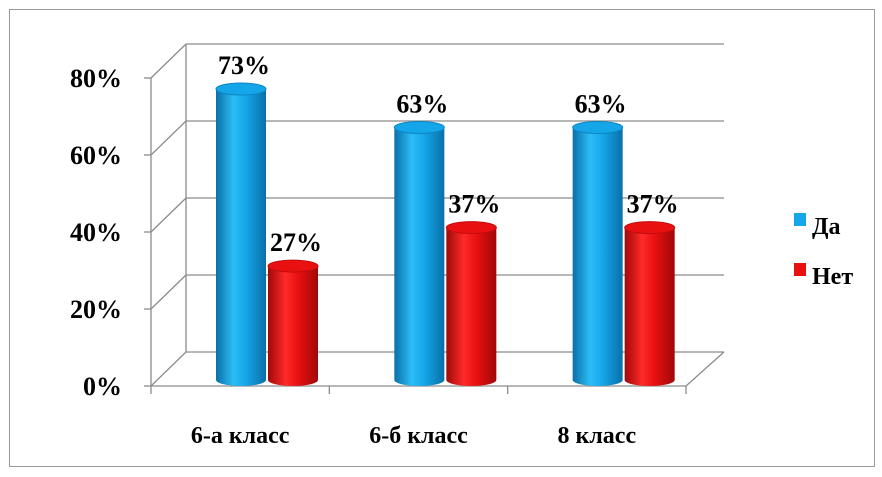 This screenshot has height=477, width=882. Describe the element at coordinates (418, 436) in the screenshot. I see `category-label: 6-б класс` at that location.